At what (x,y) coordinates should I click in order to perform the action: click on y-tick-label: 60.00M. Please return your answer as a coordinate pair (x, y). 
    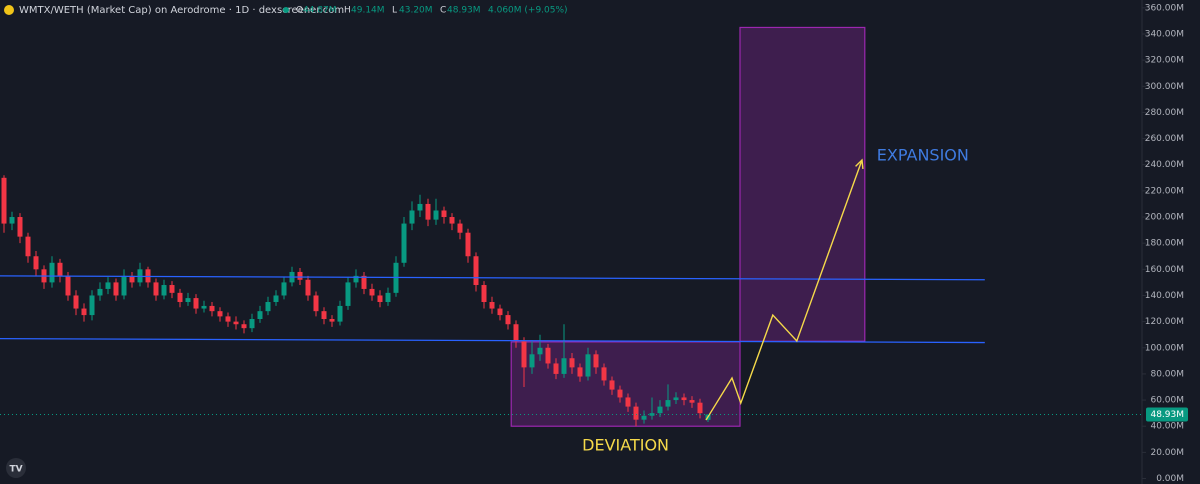
    Looking at the image, I should click on (1167, 401).